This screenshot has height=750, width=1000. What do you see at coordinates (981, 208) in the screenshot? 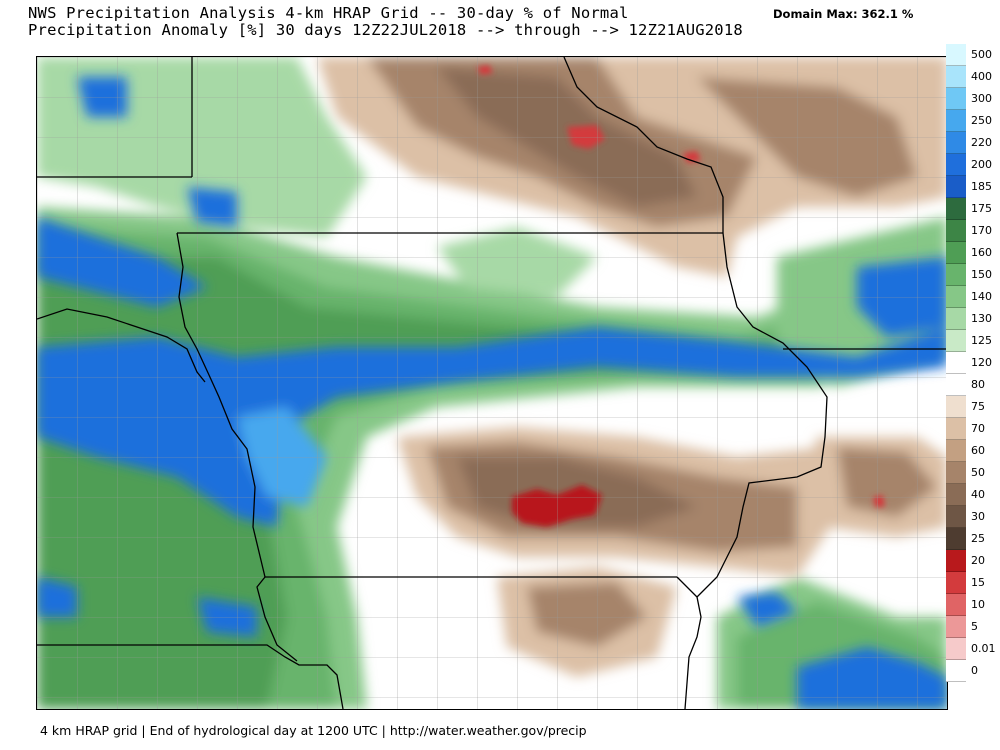
I see `legend-label: 175` at bounding box center [981, 208].